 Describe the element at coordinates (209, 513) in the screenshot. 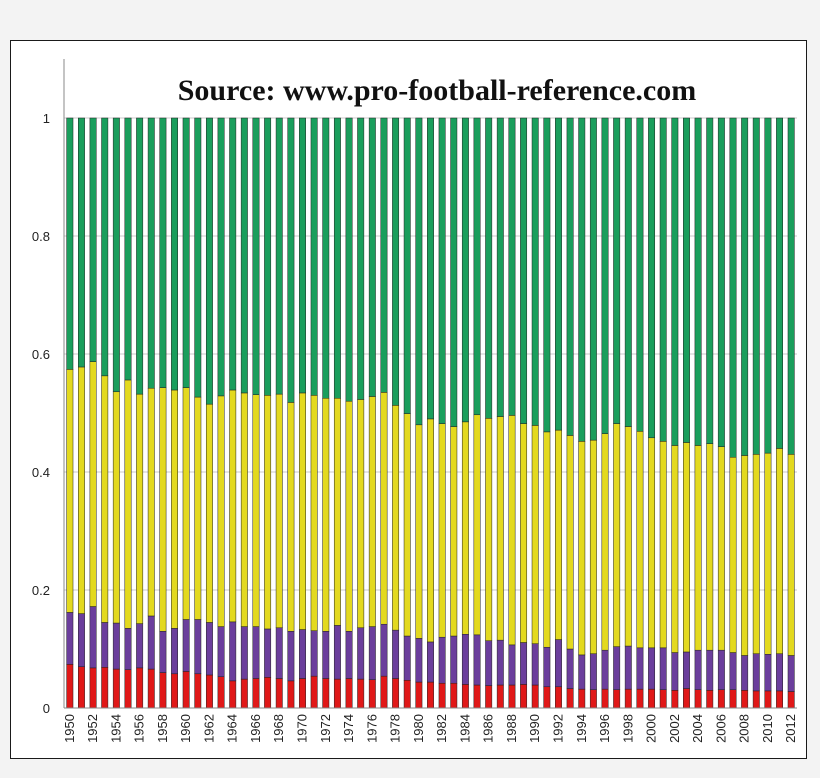

I see `bar-segment-1962-s2` at that location.